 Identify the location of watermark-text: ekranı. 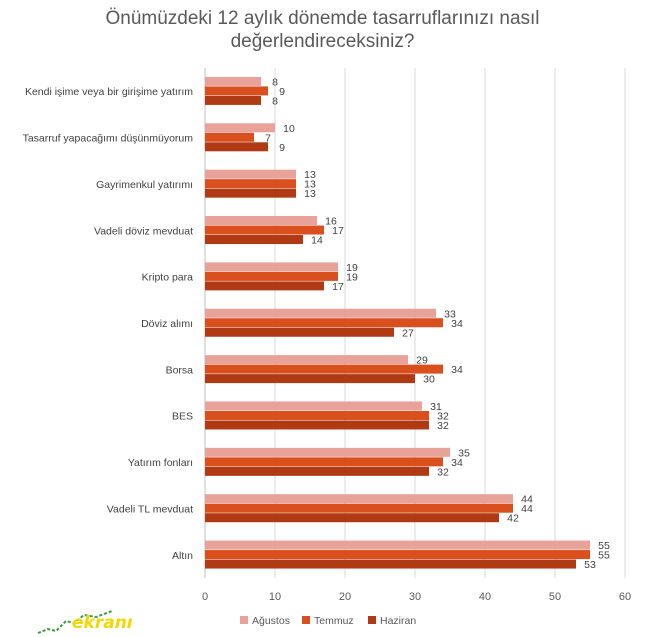
(102, 623).